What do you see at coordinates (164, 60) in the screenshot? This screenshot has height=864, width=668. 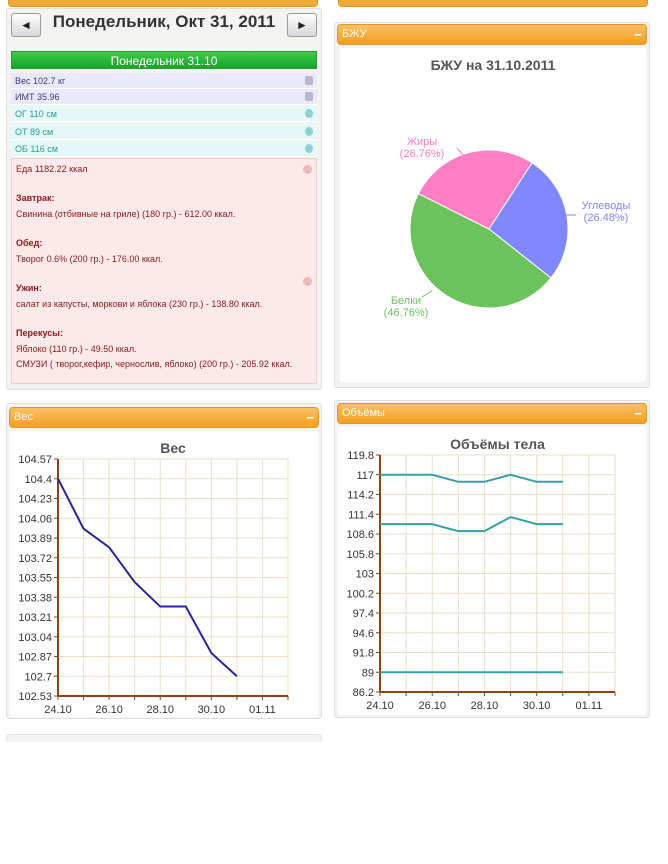 I see `day-summary-header: Понедельник 31.10` at bounding box center [164, 60].